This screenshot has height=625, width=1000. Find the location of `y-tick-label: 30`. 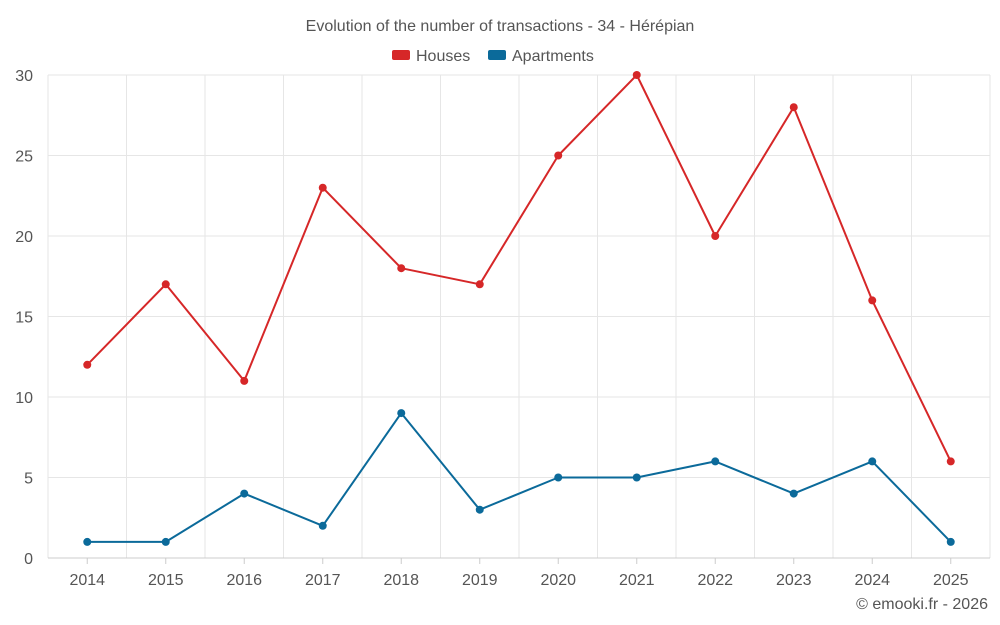

y-tick-label: 30 is located at coordinates (24, 76).